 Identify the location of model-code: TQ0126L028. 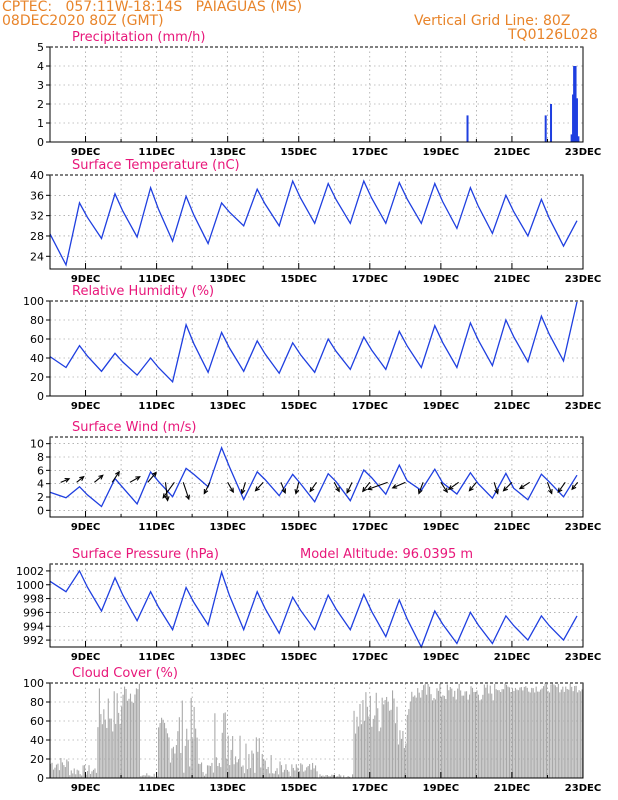
(553, 35).